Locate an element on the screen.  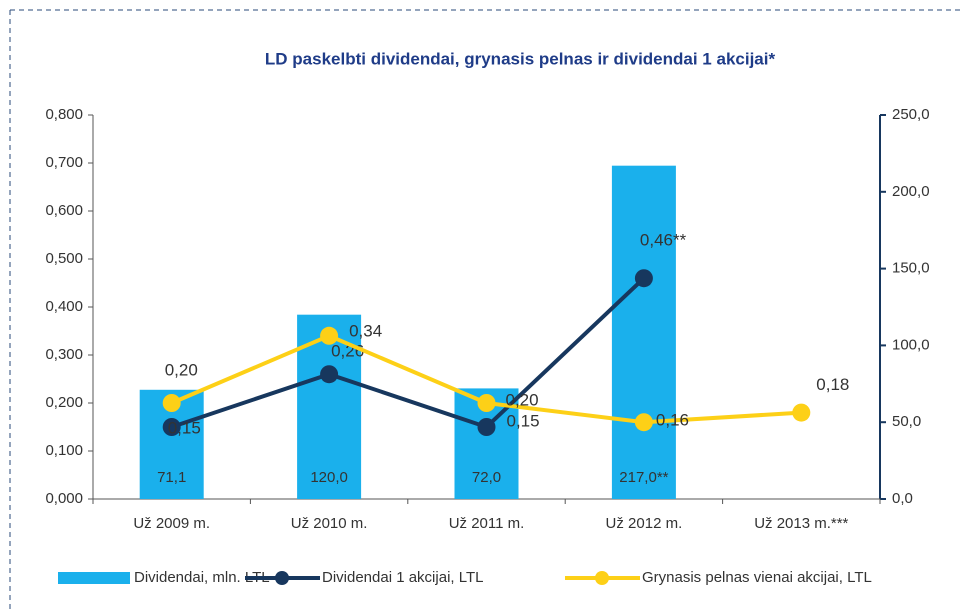
y-tick-label: 0,500 is located at coordinates (64, 258).